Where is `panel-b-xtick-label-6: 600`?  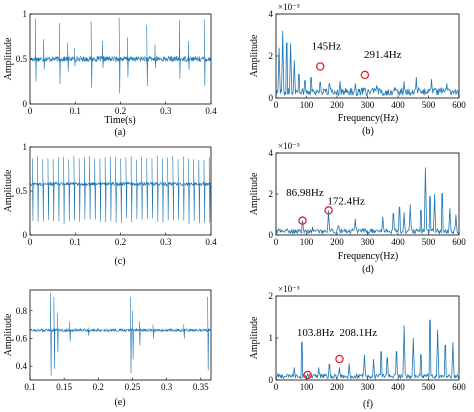 panel-b-xtick-label-6: 600 is located at coordinates (459, 105).